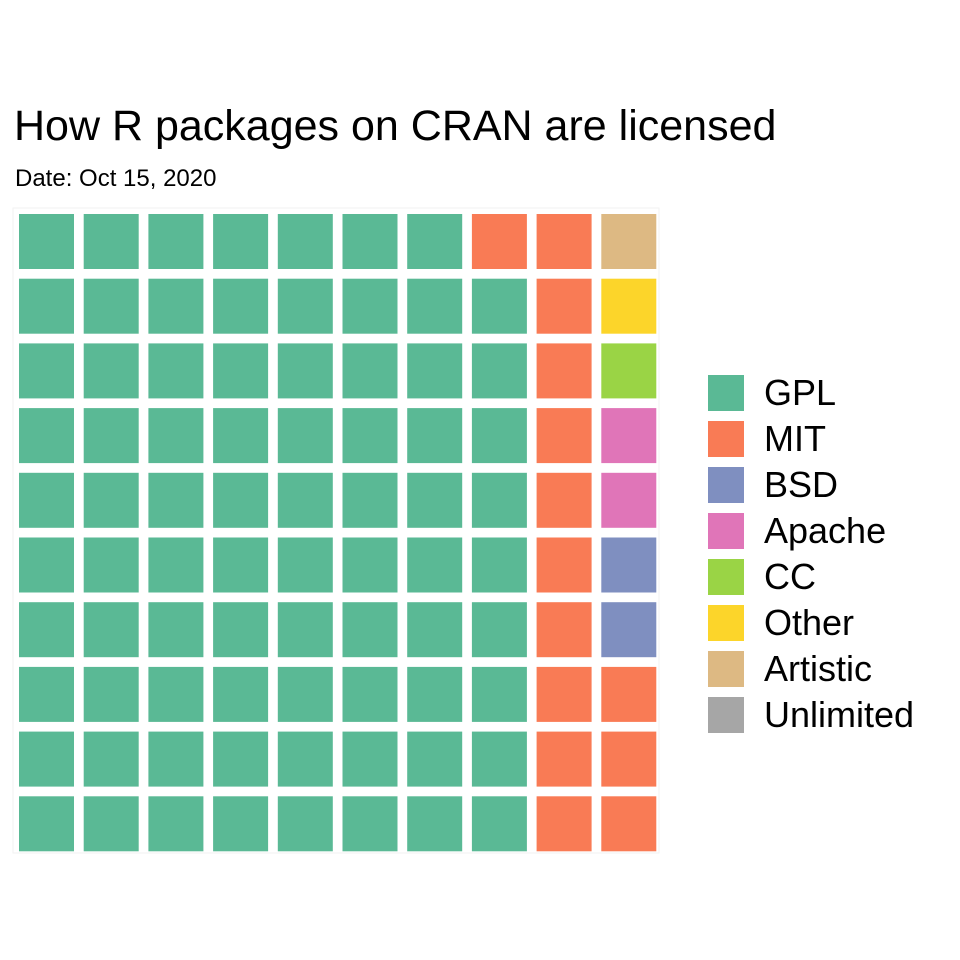 Image resolution: width=960 pixels, height=960 pixels. What do you see at coordinates (176, 694) in the screenshot?
I see `waffle-cell-gpl-c3-r8` at bounding box center [176, 694].